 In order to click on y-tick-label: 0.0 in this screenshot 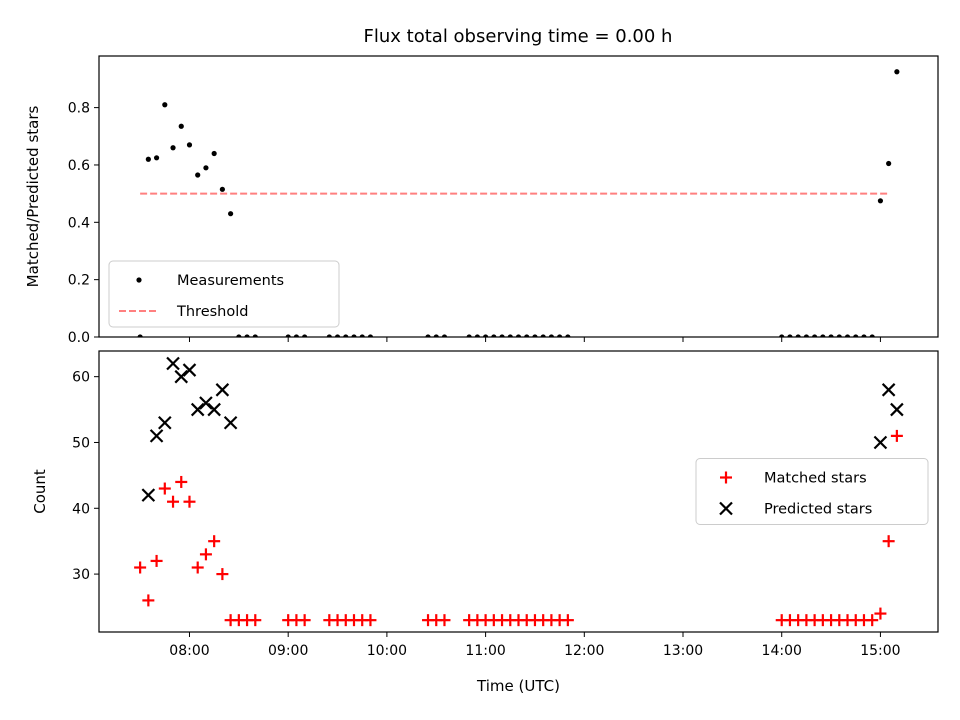, I will do `click(79, 338)`.